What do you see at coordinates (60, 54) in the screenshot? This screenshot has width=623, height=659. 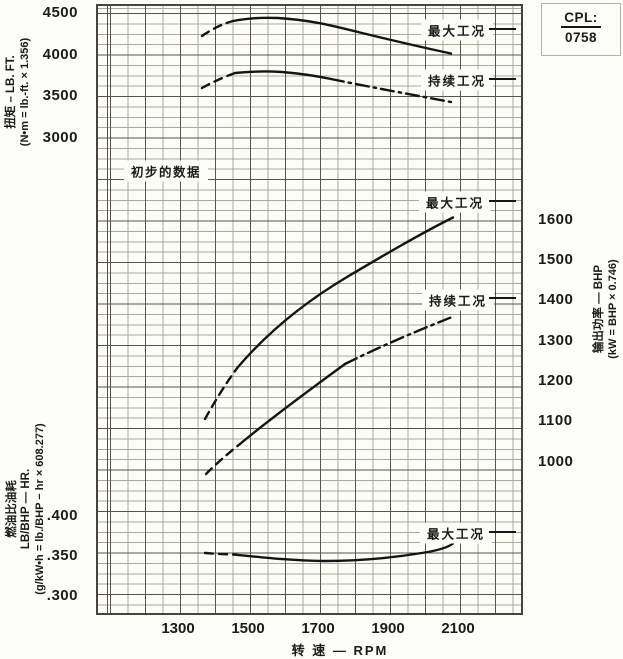 I see `torque-tick: 4000` at bounding box center [60, 54].